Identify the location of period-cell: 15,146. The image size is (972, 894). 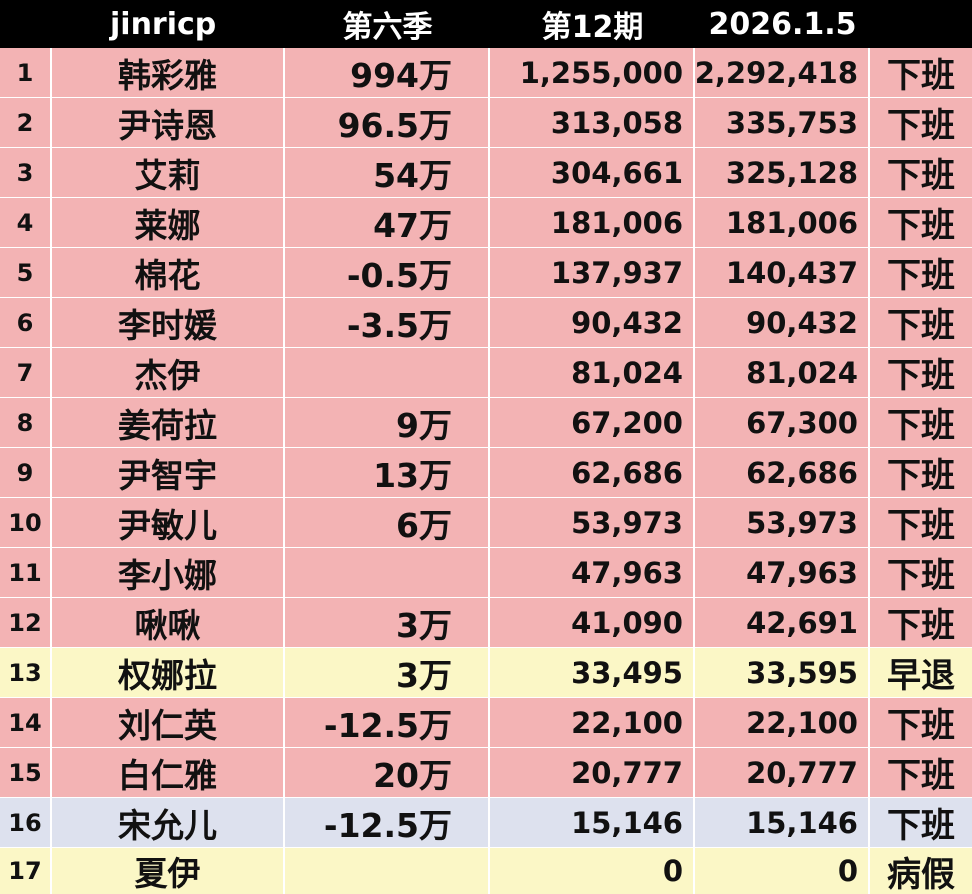
(592, 822).